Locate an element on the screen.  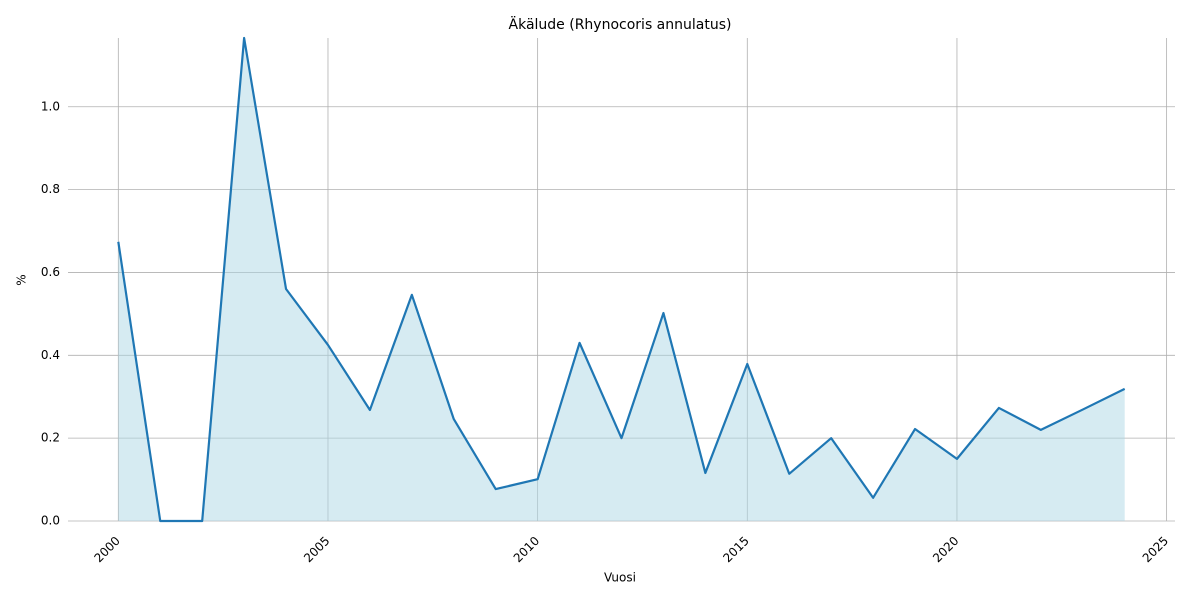
y-tick-label: 0.0 is located at coordinates (50, 521).